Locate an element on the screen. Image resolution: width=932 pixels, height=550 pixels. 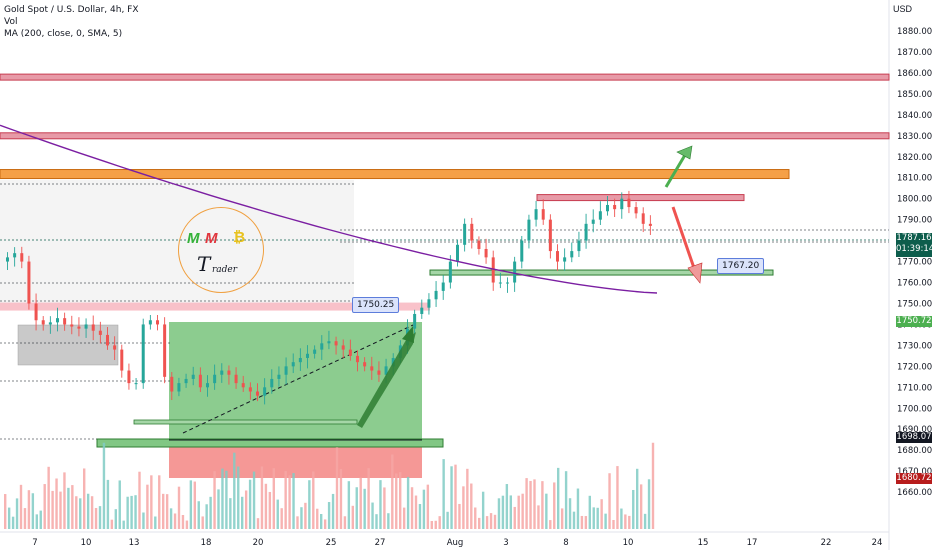
time-tick-label: 10 is located at coordinates (86, 543).